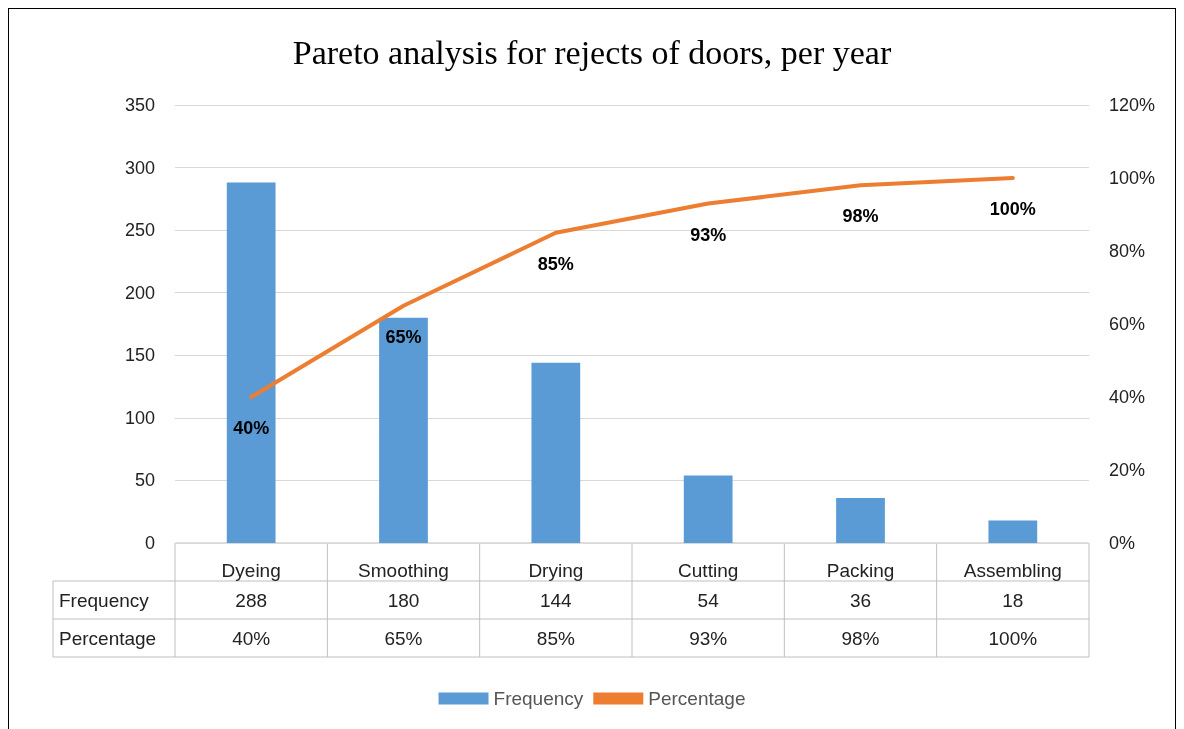 The image size is (1184, 729). I want to click on chart-title: Pareto analysis for rejects of doors, per year, so click(592, 52).